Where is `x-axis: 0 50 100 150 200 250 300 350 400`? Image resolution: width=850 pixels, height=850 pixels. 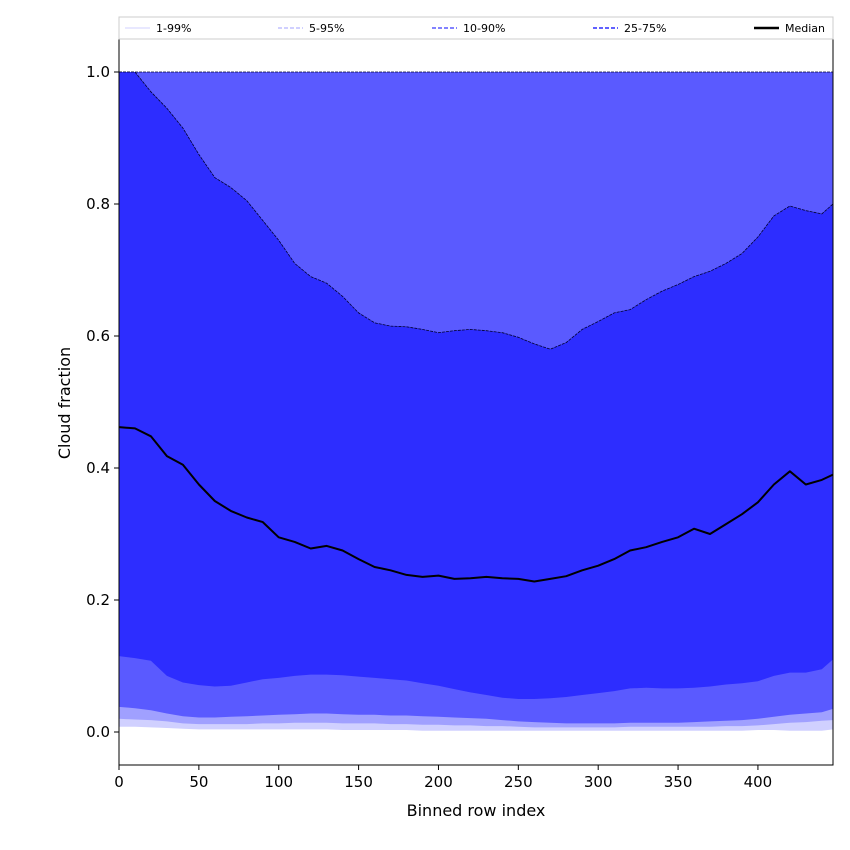 x-axis: 0 50 100 150 200 250 300 350 400 is located at coordinates (443, 778).